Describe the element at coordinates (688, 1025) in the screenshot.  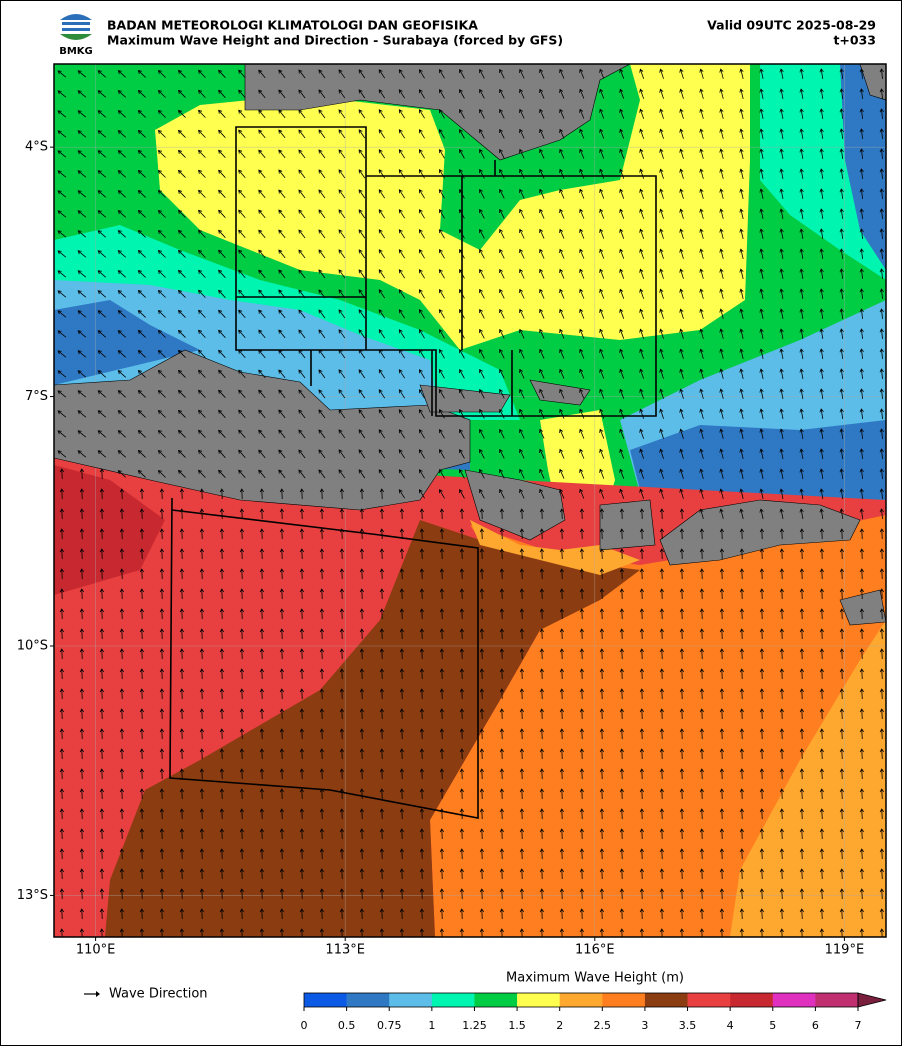
I see `colorbar-tick-label: 3.5` at that location.